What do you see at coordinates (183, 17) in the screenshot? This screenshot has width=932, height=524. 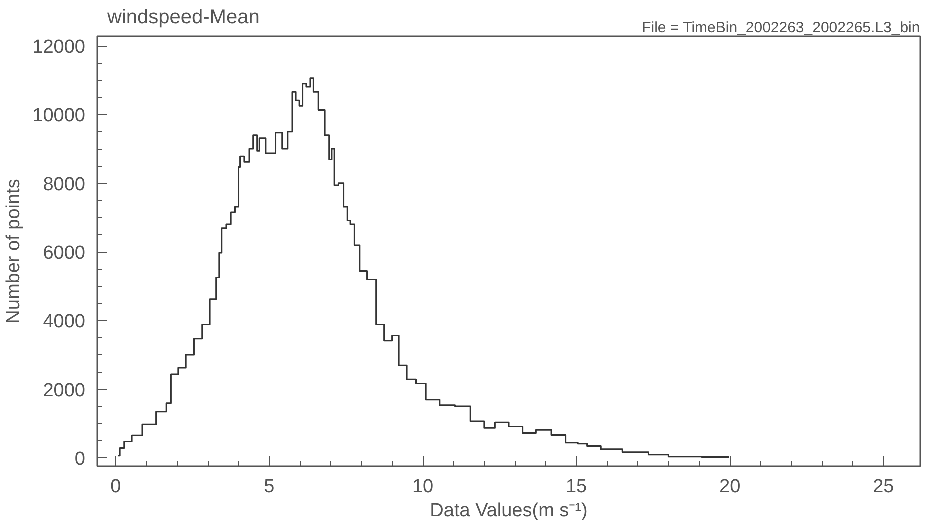 I see `chart-title: windspeed-Mean` at bounding box center [183, 17].